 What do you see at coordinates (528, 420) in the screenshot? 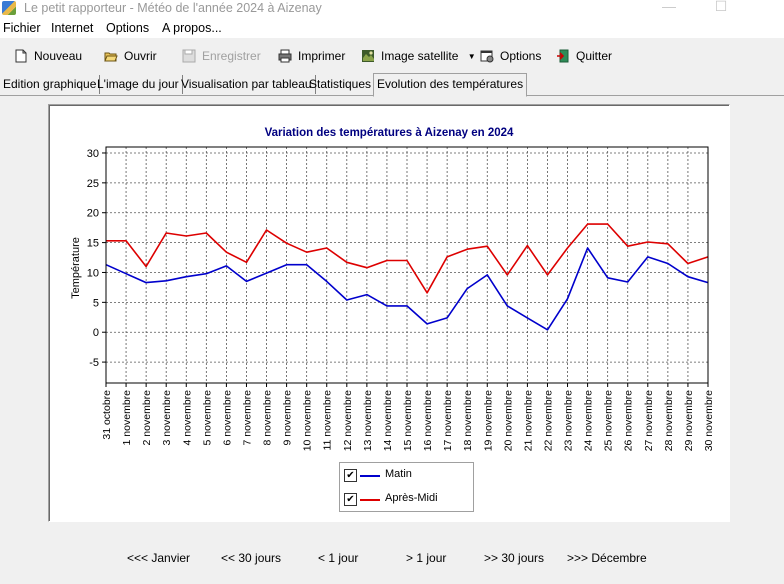
I see `x-tick-label: 21 novembre` at bounding box center [528, 420].